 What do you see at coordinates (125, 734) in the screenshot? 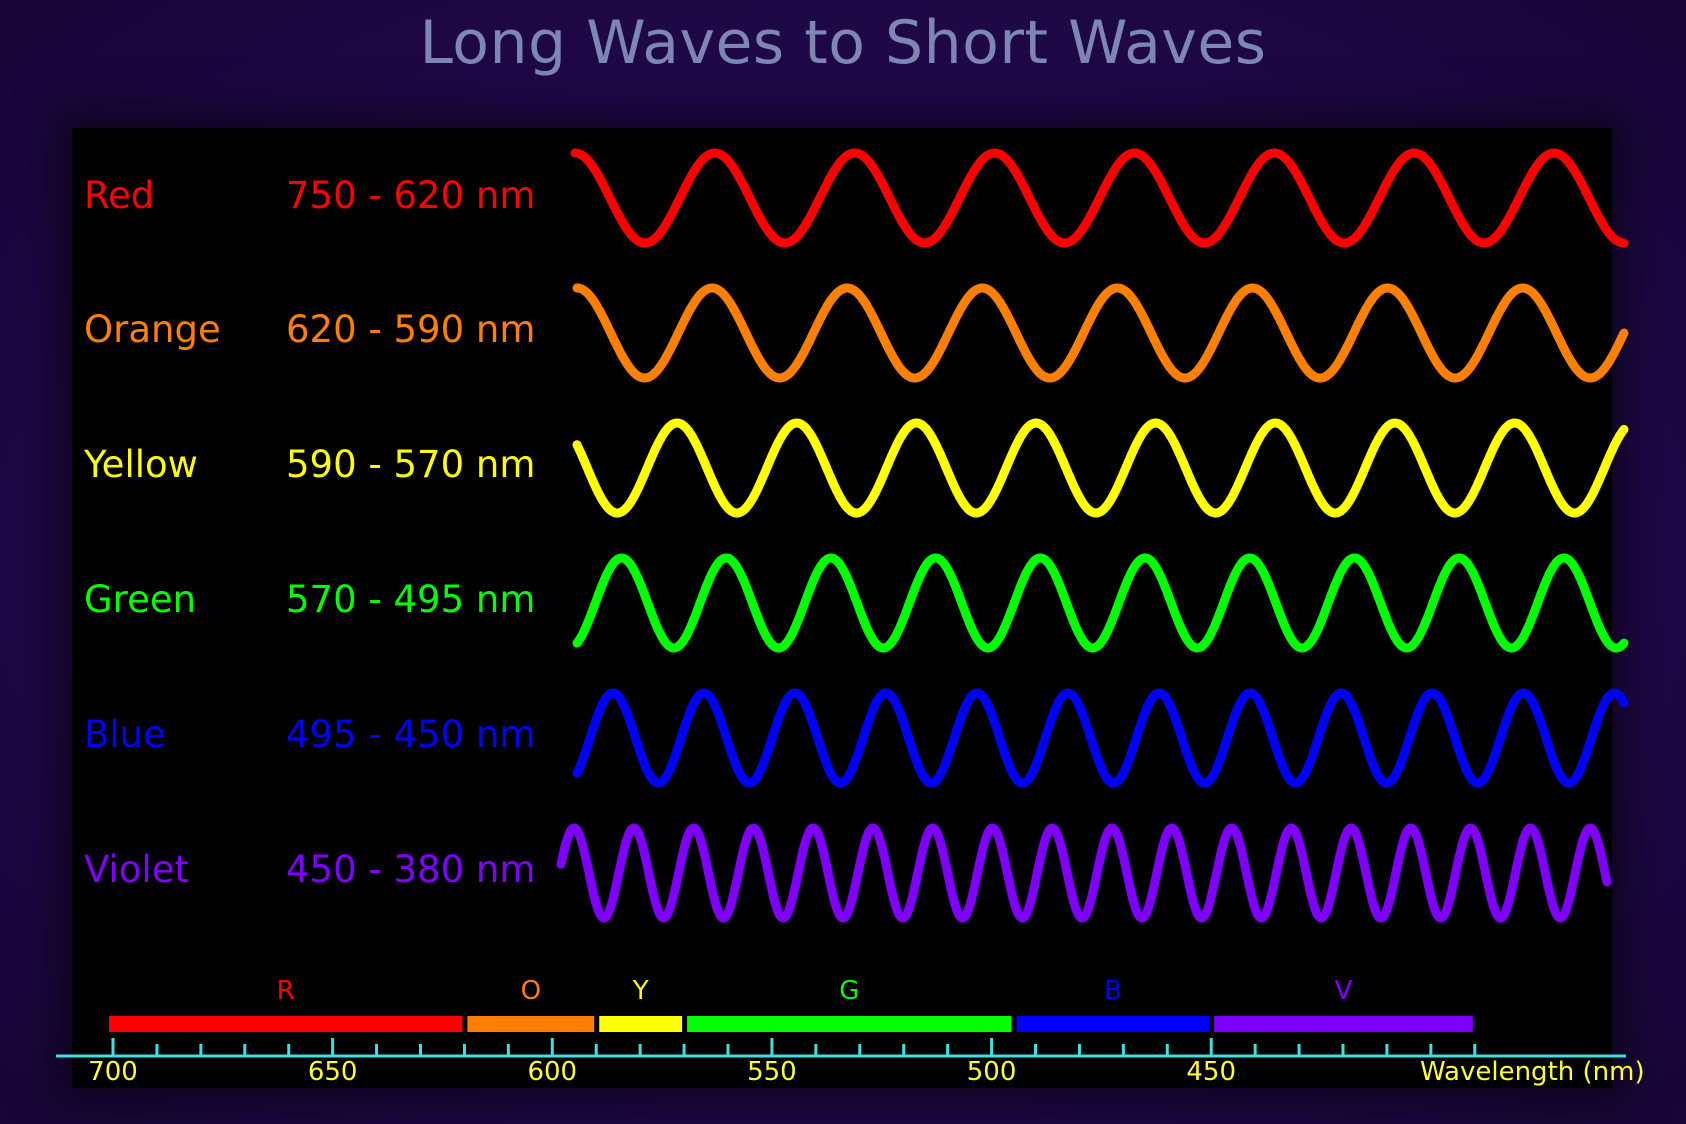
I see `row-label-blue: Blue` at bounding box center [125, 734].